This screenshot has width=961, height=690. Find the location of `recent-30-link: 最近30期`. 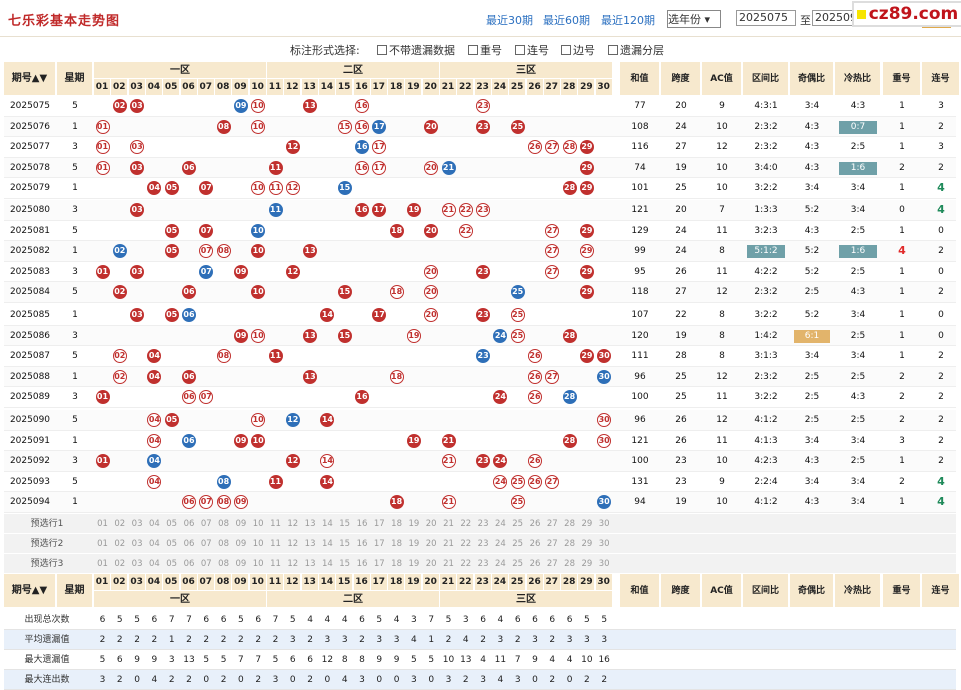

recent-30-link: 最近30期 is located at coordinates (509, 20).